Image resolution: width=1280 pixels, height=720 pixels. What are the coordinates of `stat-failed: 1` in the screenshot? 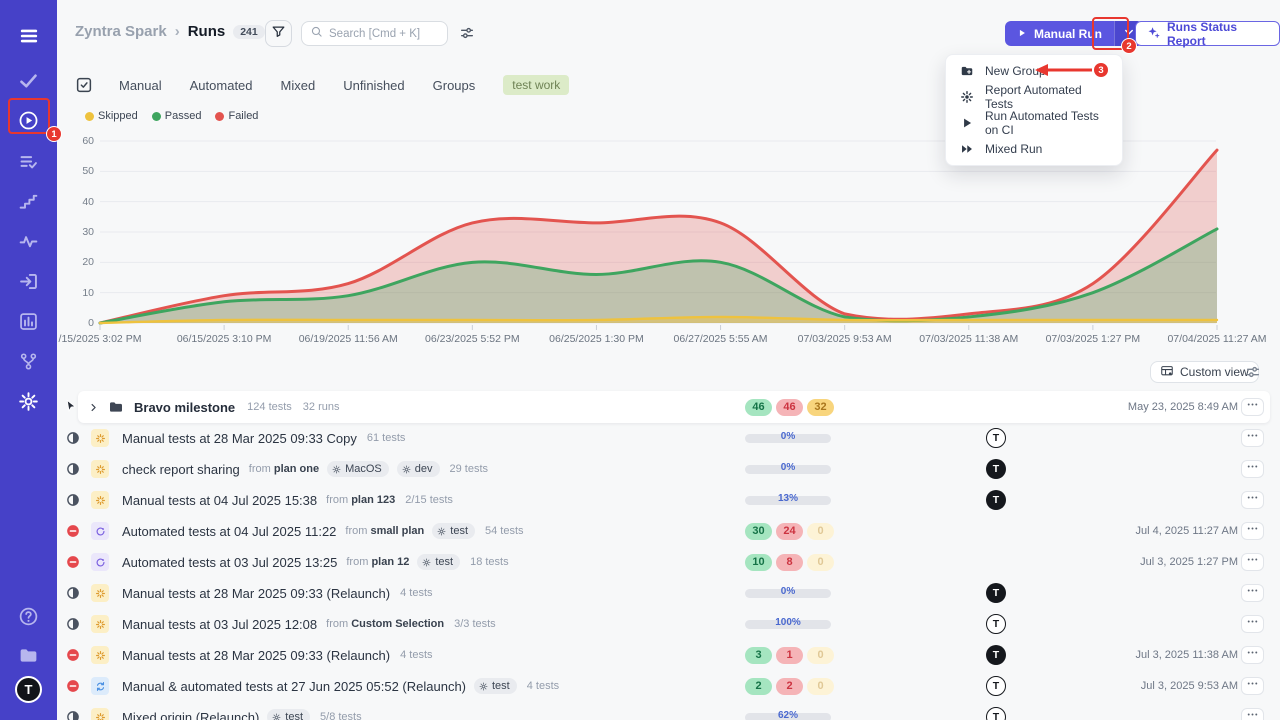 It's located at (789, 655).